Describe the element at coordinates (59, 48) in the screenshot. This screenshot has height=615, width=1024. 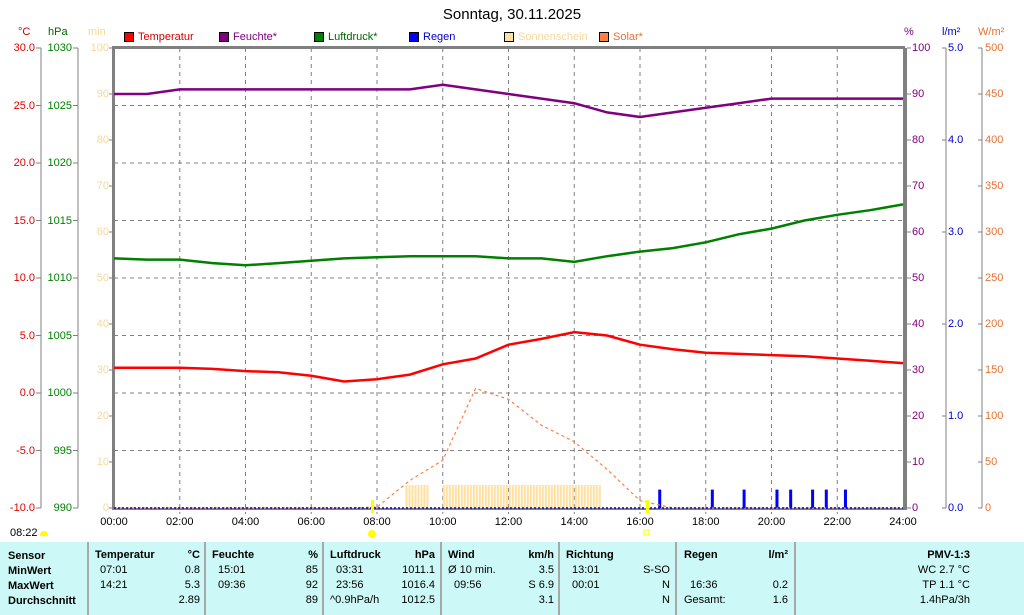
I see `pressure-tick: 1030` at that location.